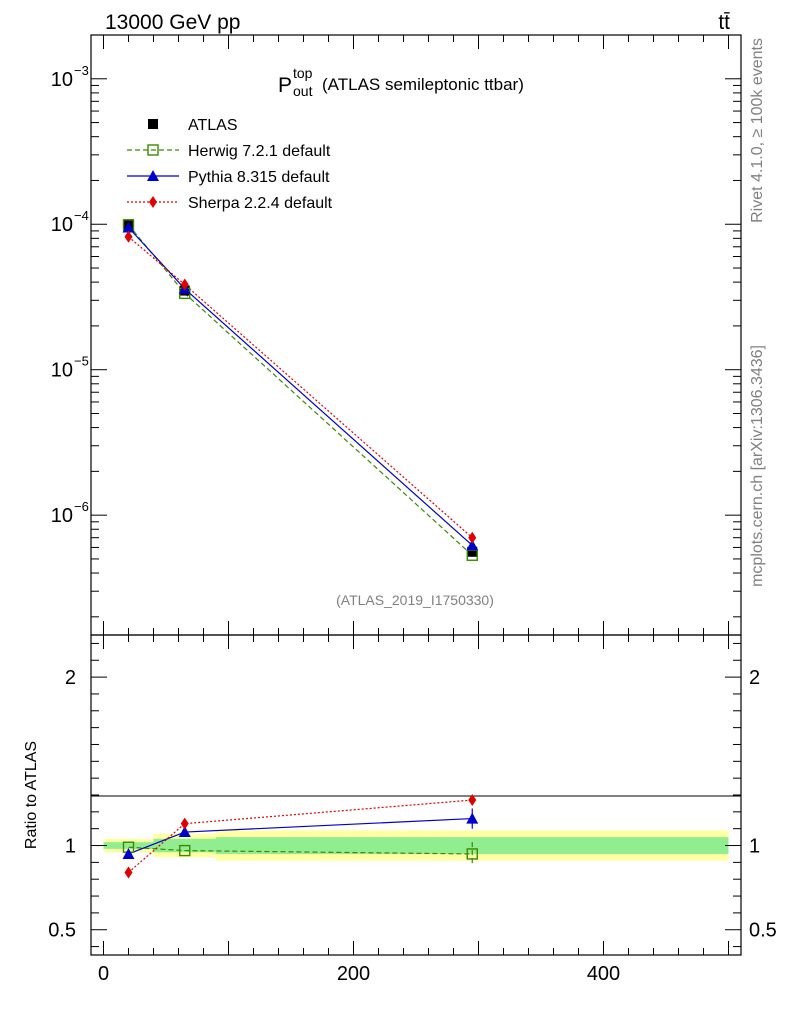 This screenshot has width=786, height=1024. Describe the element at coordinates (754, 847) in the screenshot. I see `ratio-y-tick-label-right: 1` at that location.